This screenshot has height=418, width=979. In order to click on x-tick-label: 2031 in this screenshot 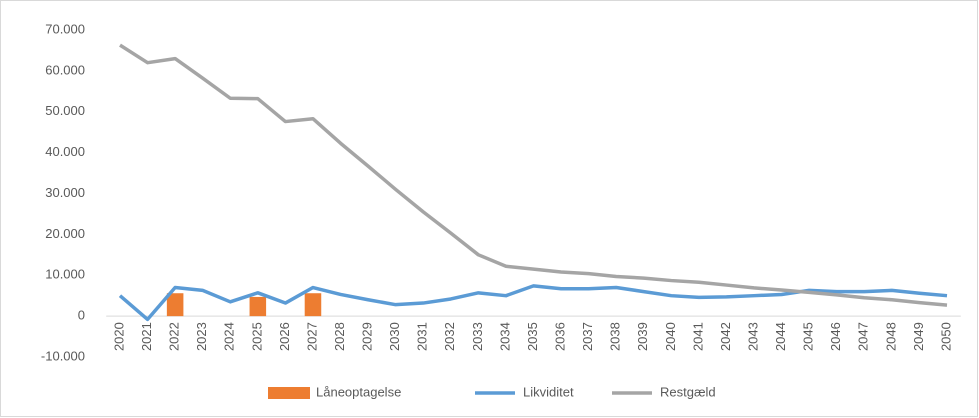, I will do `click(422, 336)`.